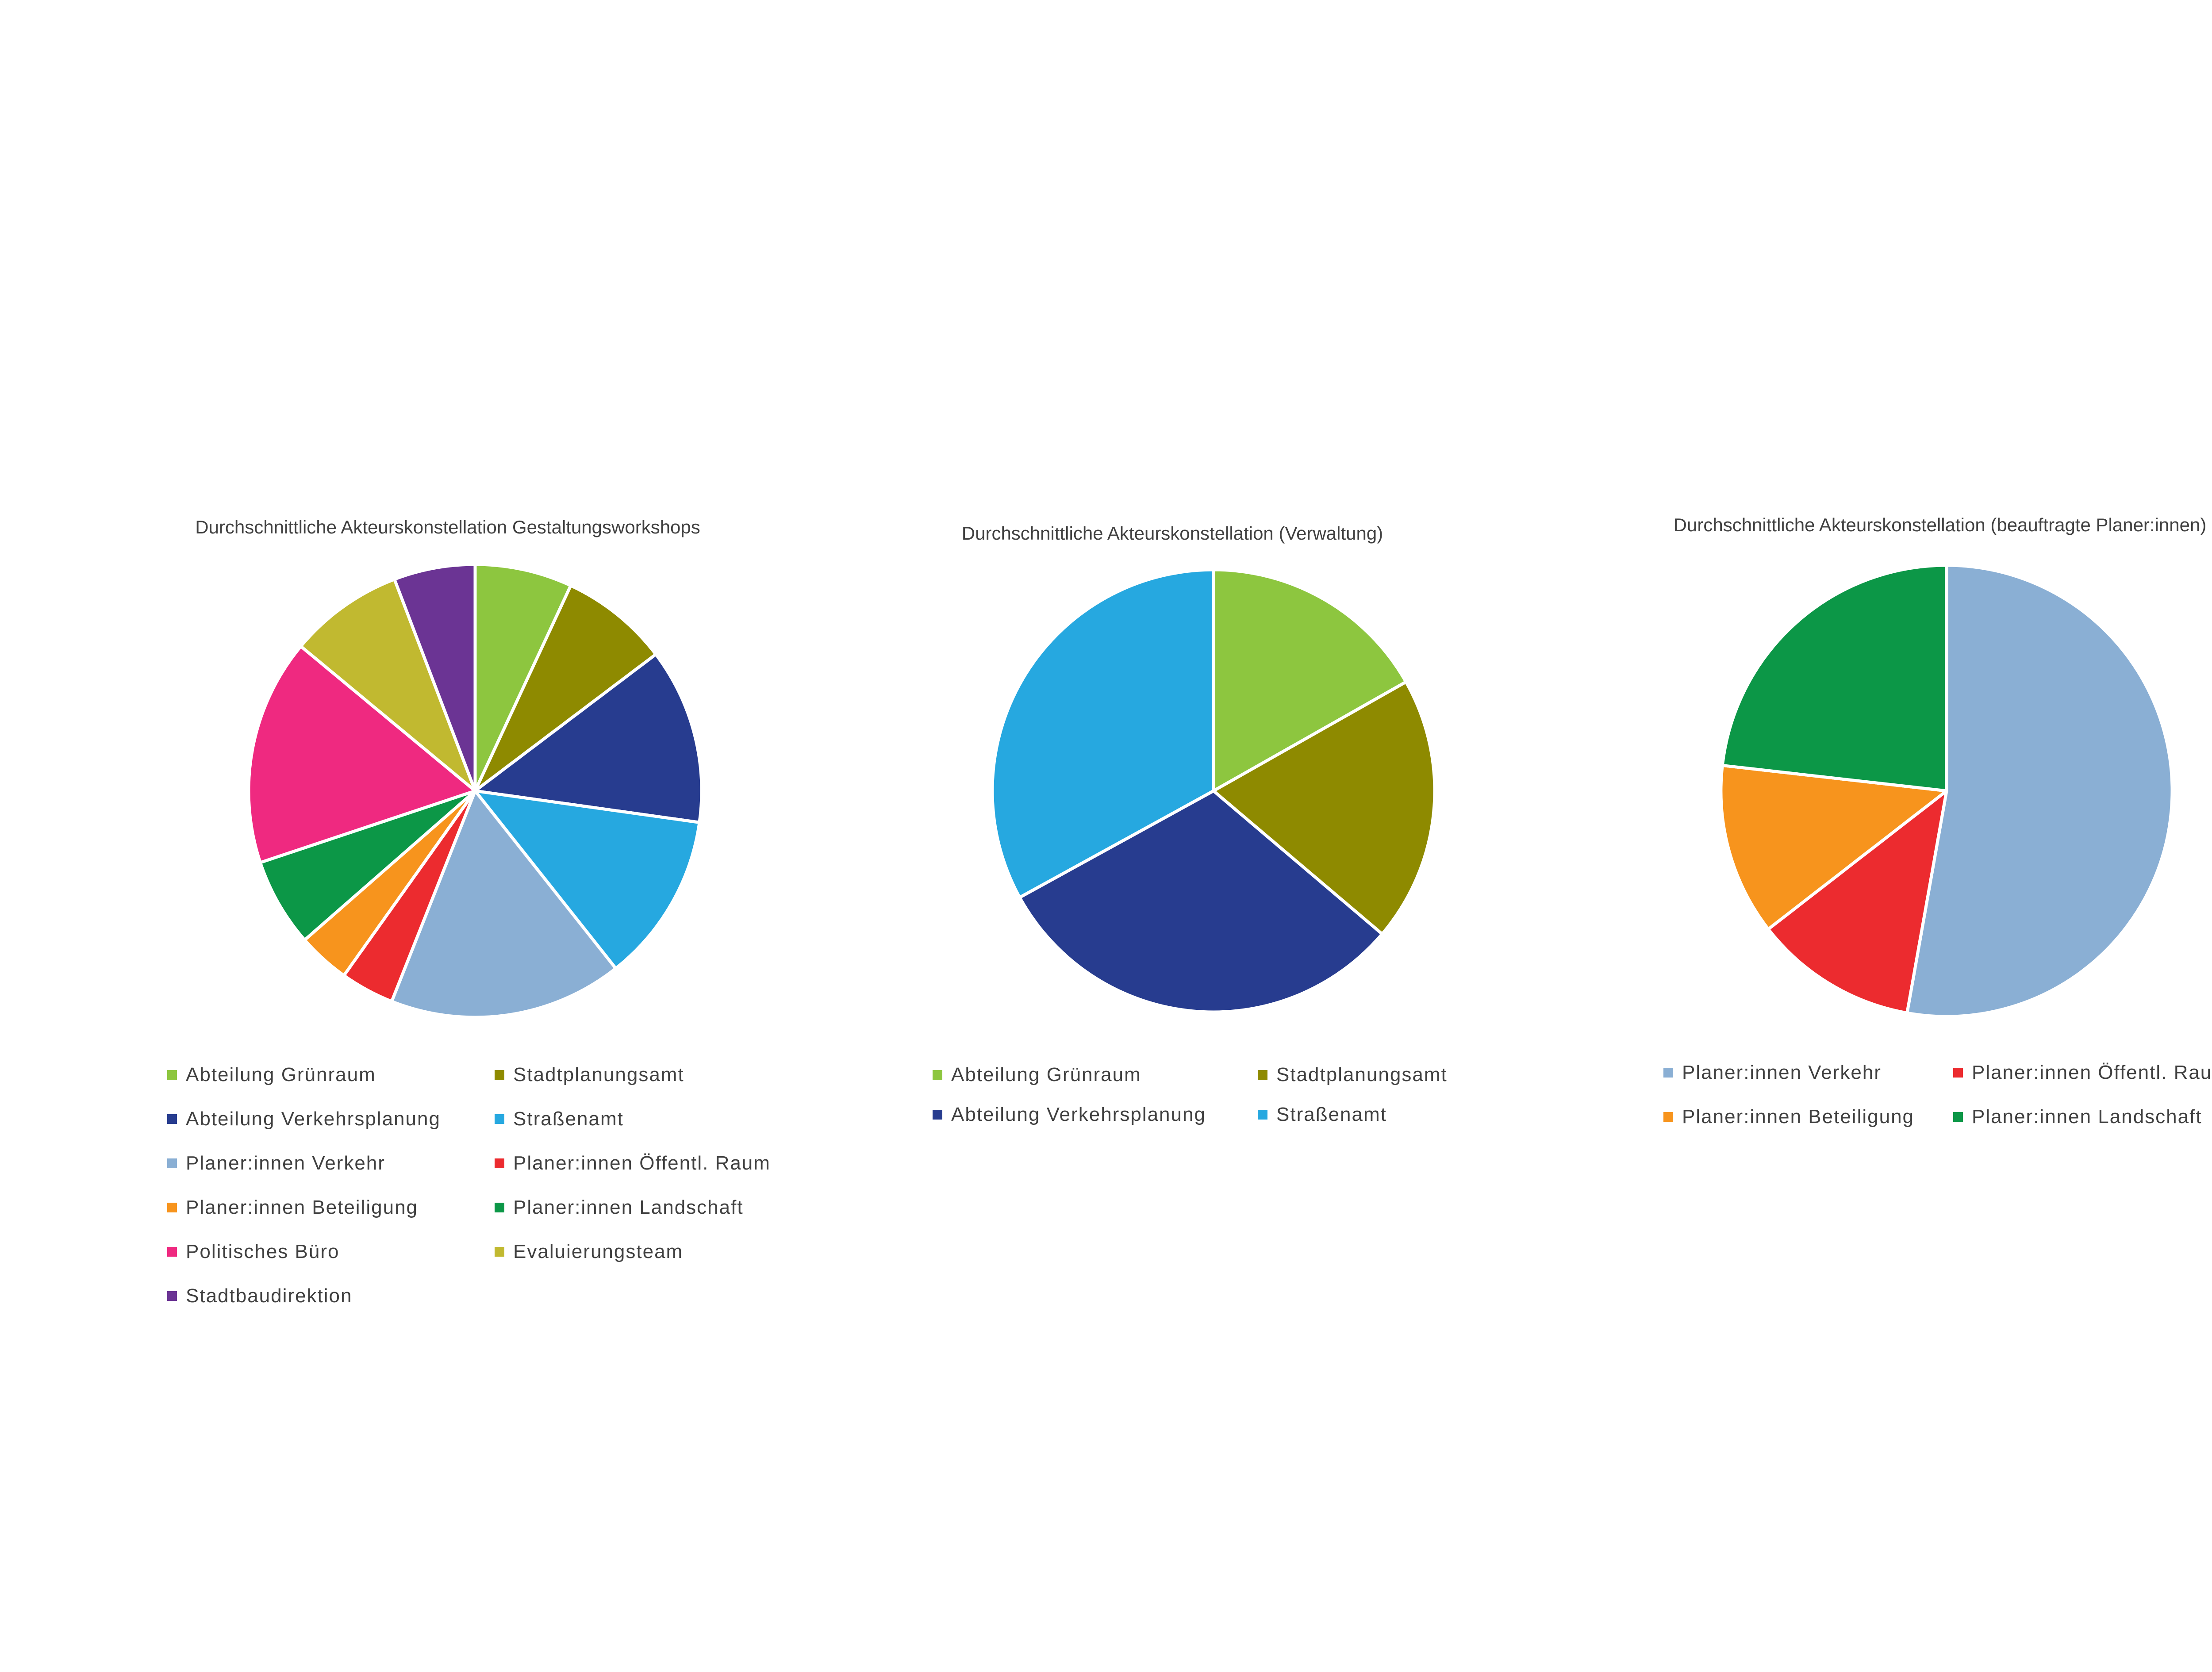 The width and height of the screenshot is (2212, 1672). What do you see at coordinates (388, 685) in the screenshot?
I see `pie-slice-evaluierungsteam` at bounding box center [388, 685].